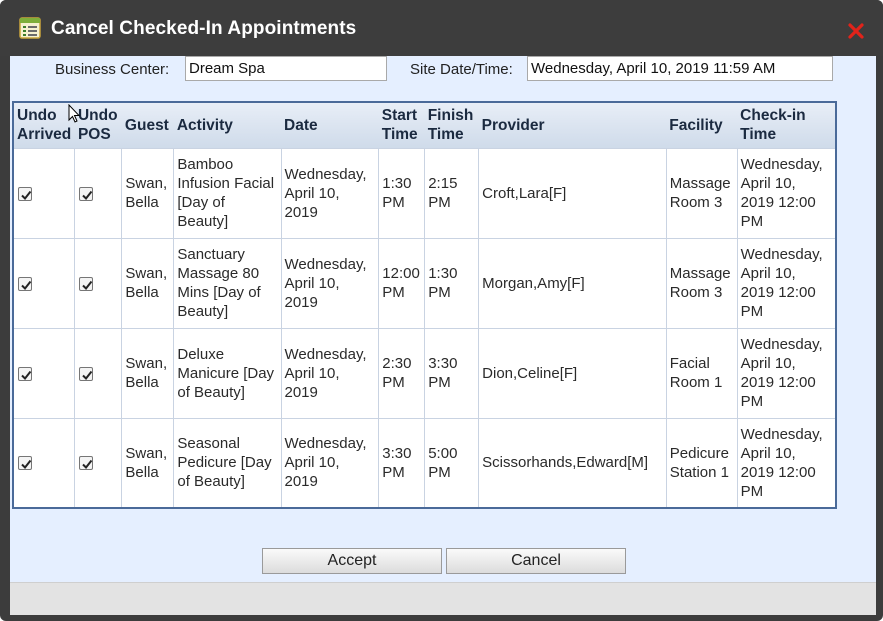 The height and width of the screenshot is (621, 883). What do you see at coordinates (452, 463) in the screenshot?
I see `finish-time-cell: 5:00 PM` at bounding box center [452, 463].